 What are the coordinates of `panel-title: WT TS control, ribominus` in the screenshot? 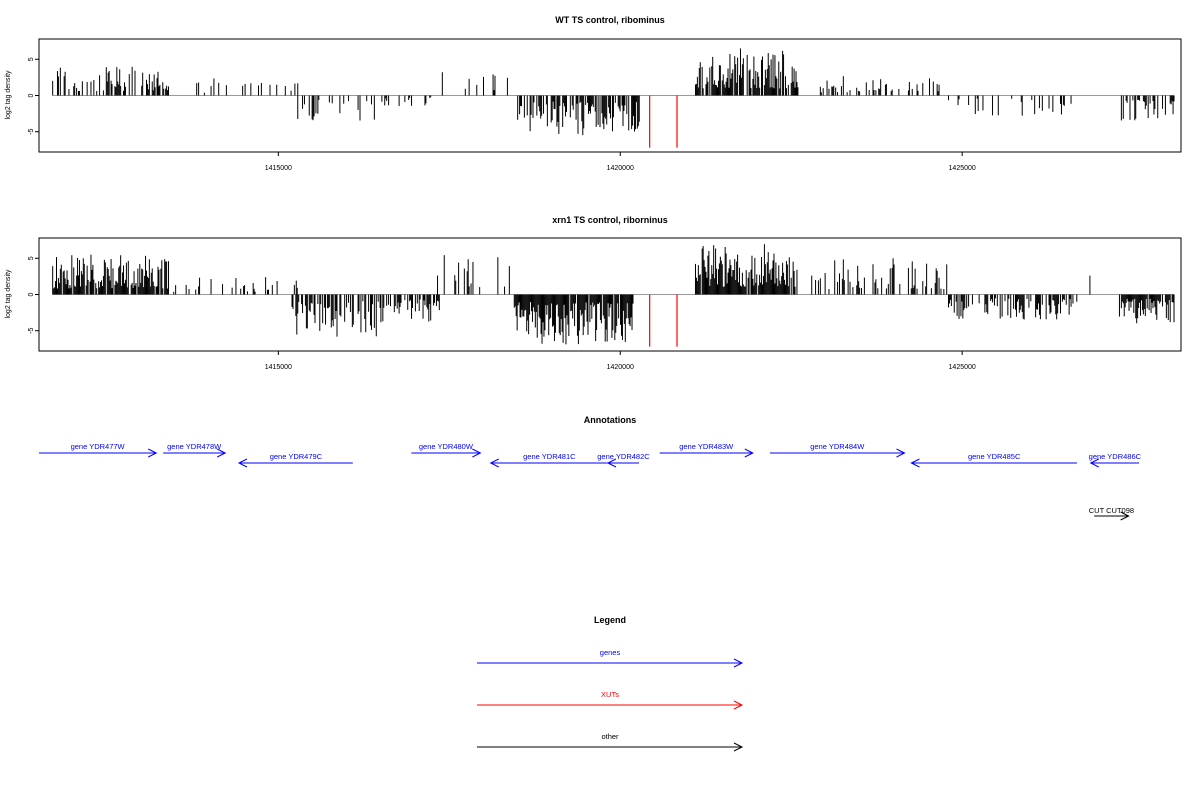 It's located at (610, 20).